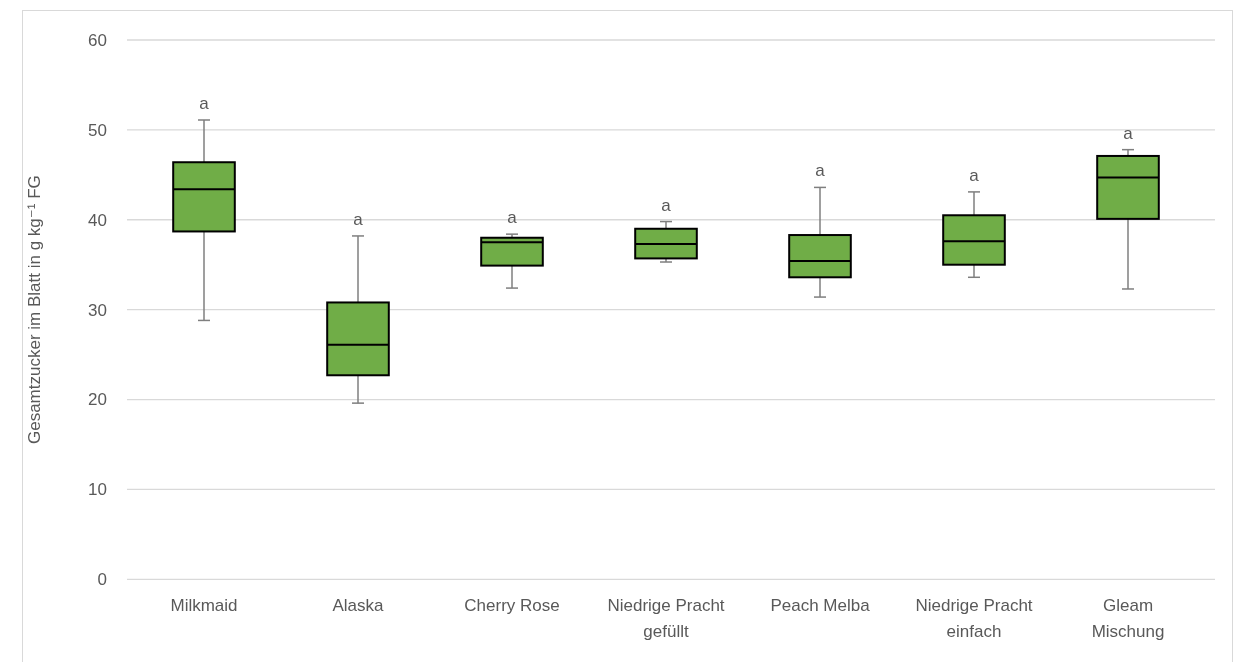 The image size is (1235, 662). What do you see at coordinates (974, 618) in the screenshot?
I see `x-tick-label: Niedrige Pracht einfach` at bounding box center [974, 618].